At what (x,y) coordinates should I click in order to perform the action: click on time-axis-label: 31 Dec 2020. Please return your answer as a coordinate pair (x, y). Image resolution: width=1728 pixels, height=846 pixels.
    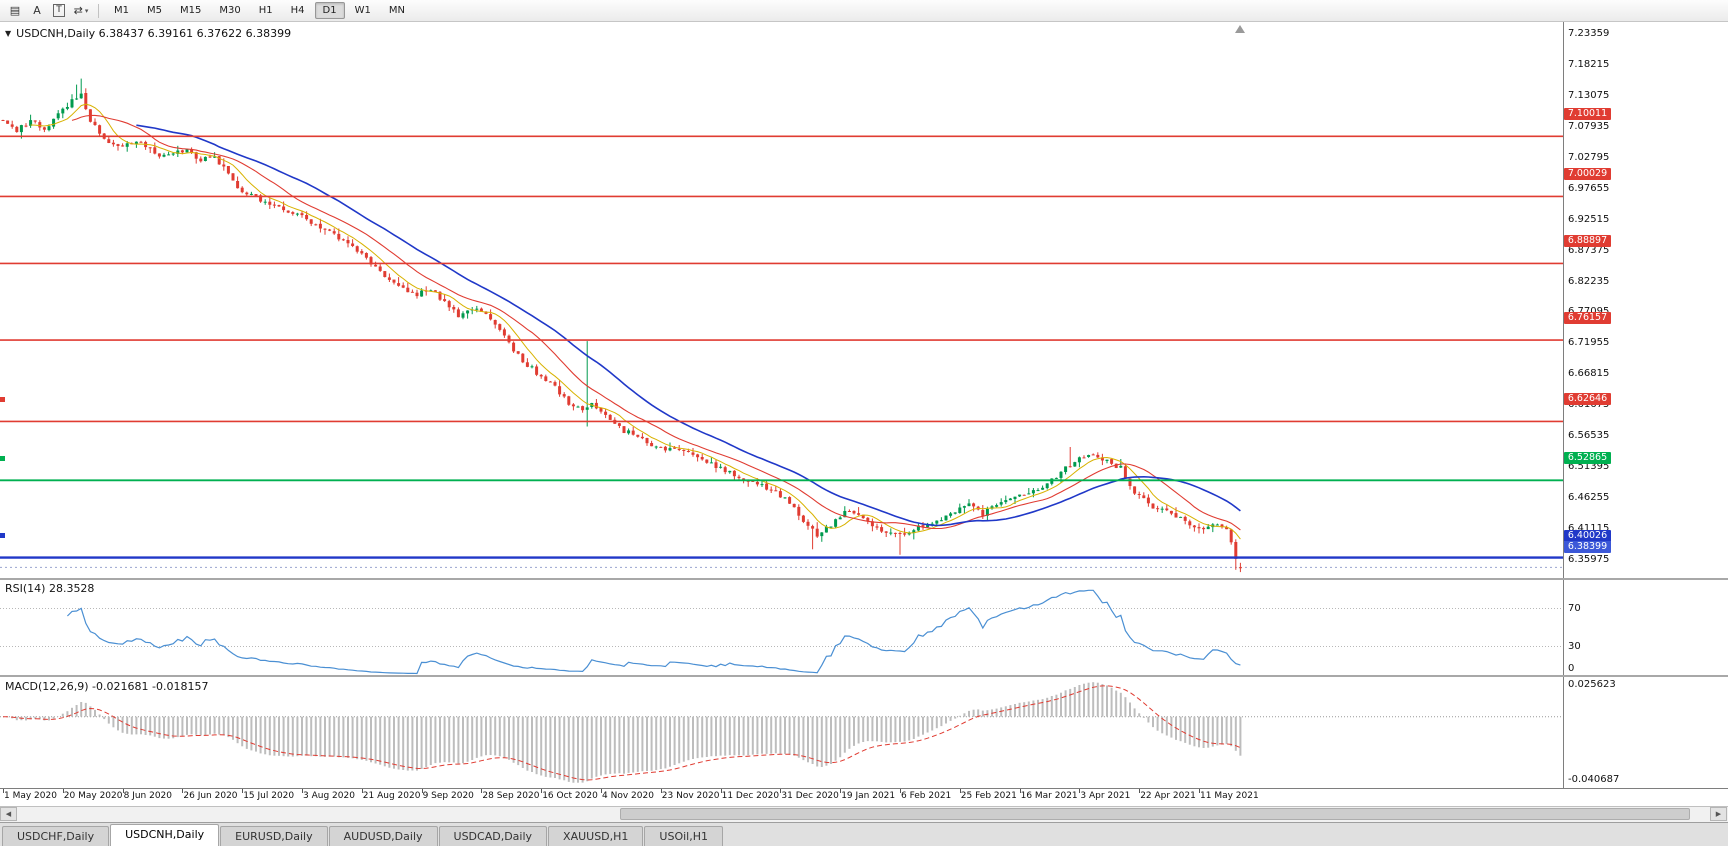
    Looking at the image, I should click on (810, 796).